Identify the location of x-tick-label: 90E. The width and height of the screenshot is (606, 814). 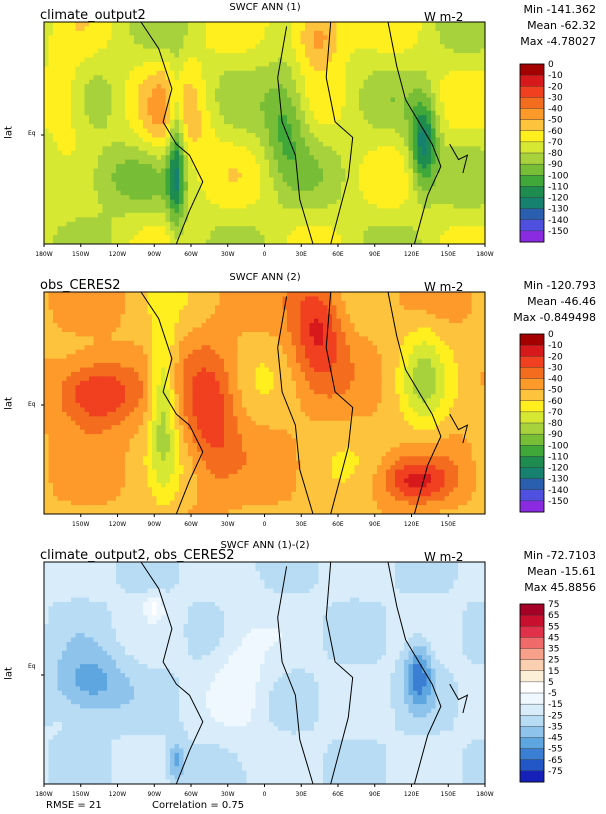
(375, 524).